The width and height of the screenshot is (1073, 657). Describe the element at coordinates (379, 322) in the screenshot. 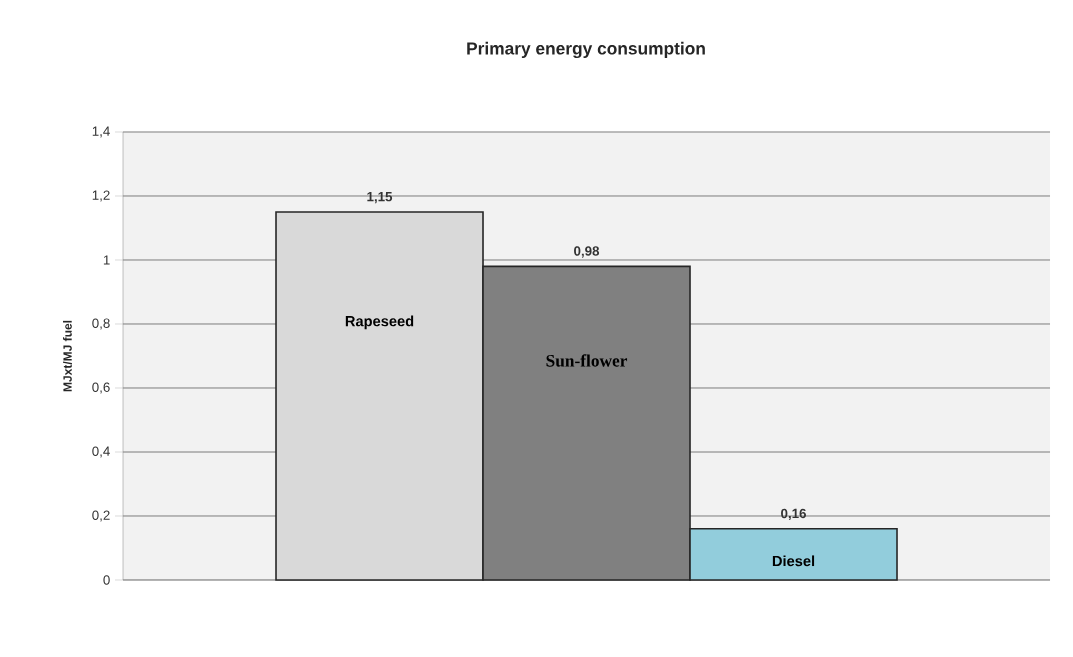

I see `x-tick-label: Rapeseed` at that location.